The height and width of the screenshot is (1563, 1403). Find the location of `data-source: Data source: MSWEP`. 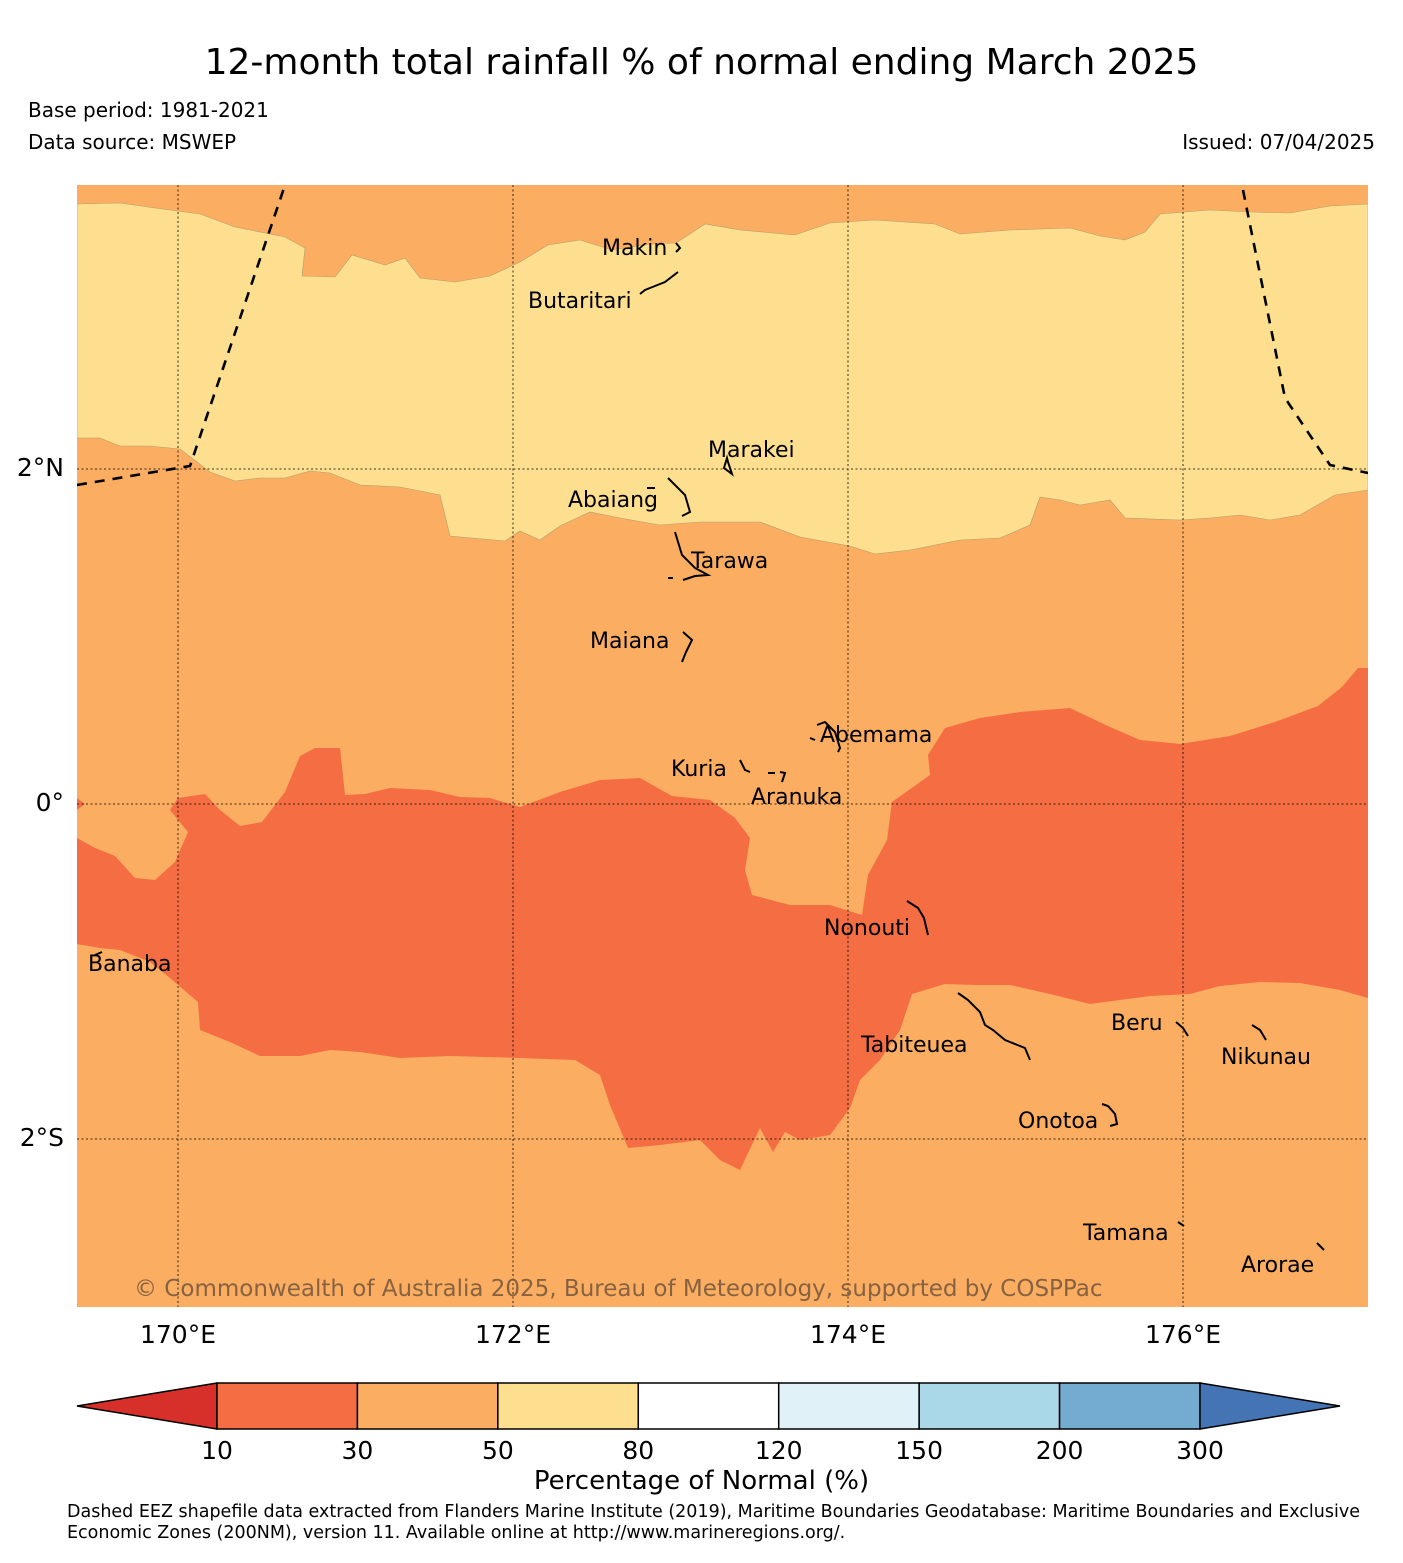

data-source: Data source: MSWEP is located at coordinates (132, 142).